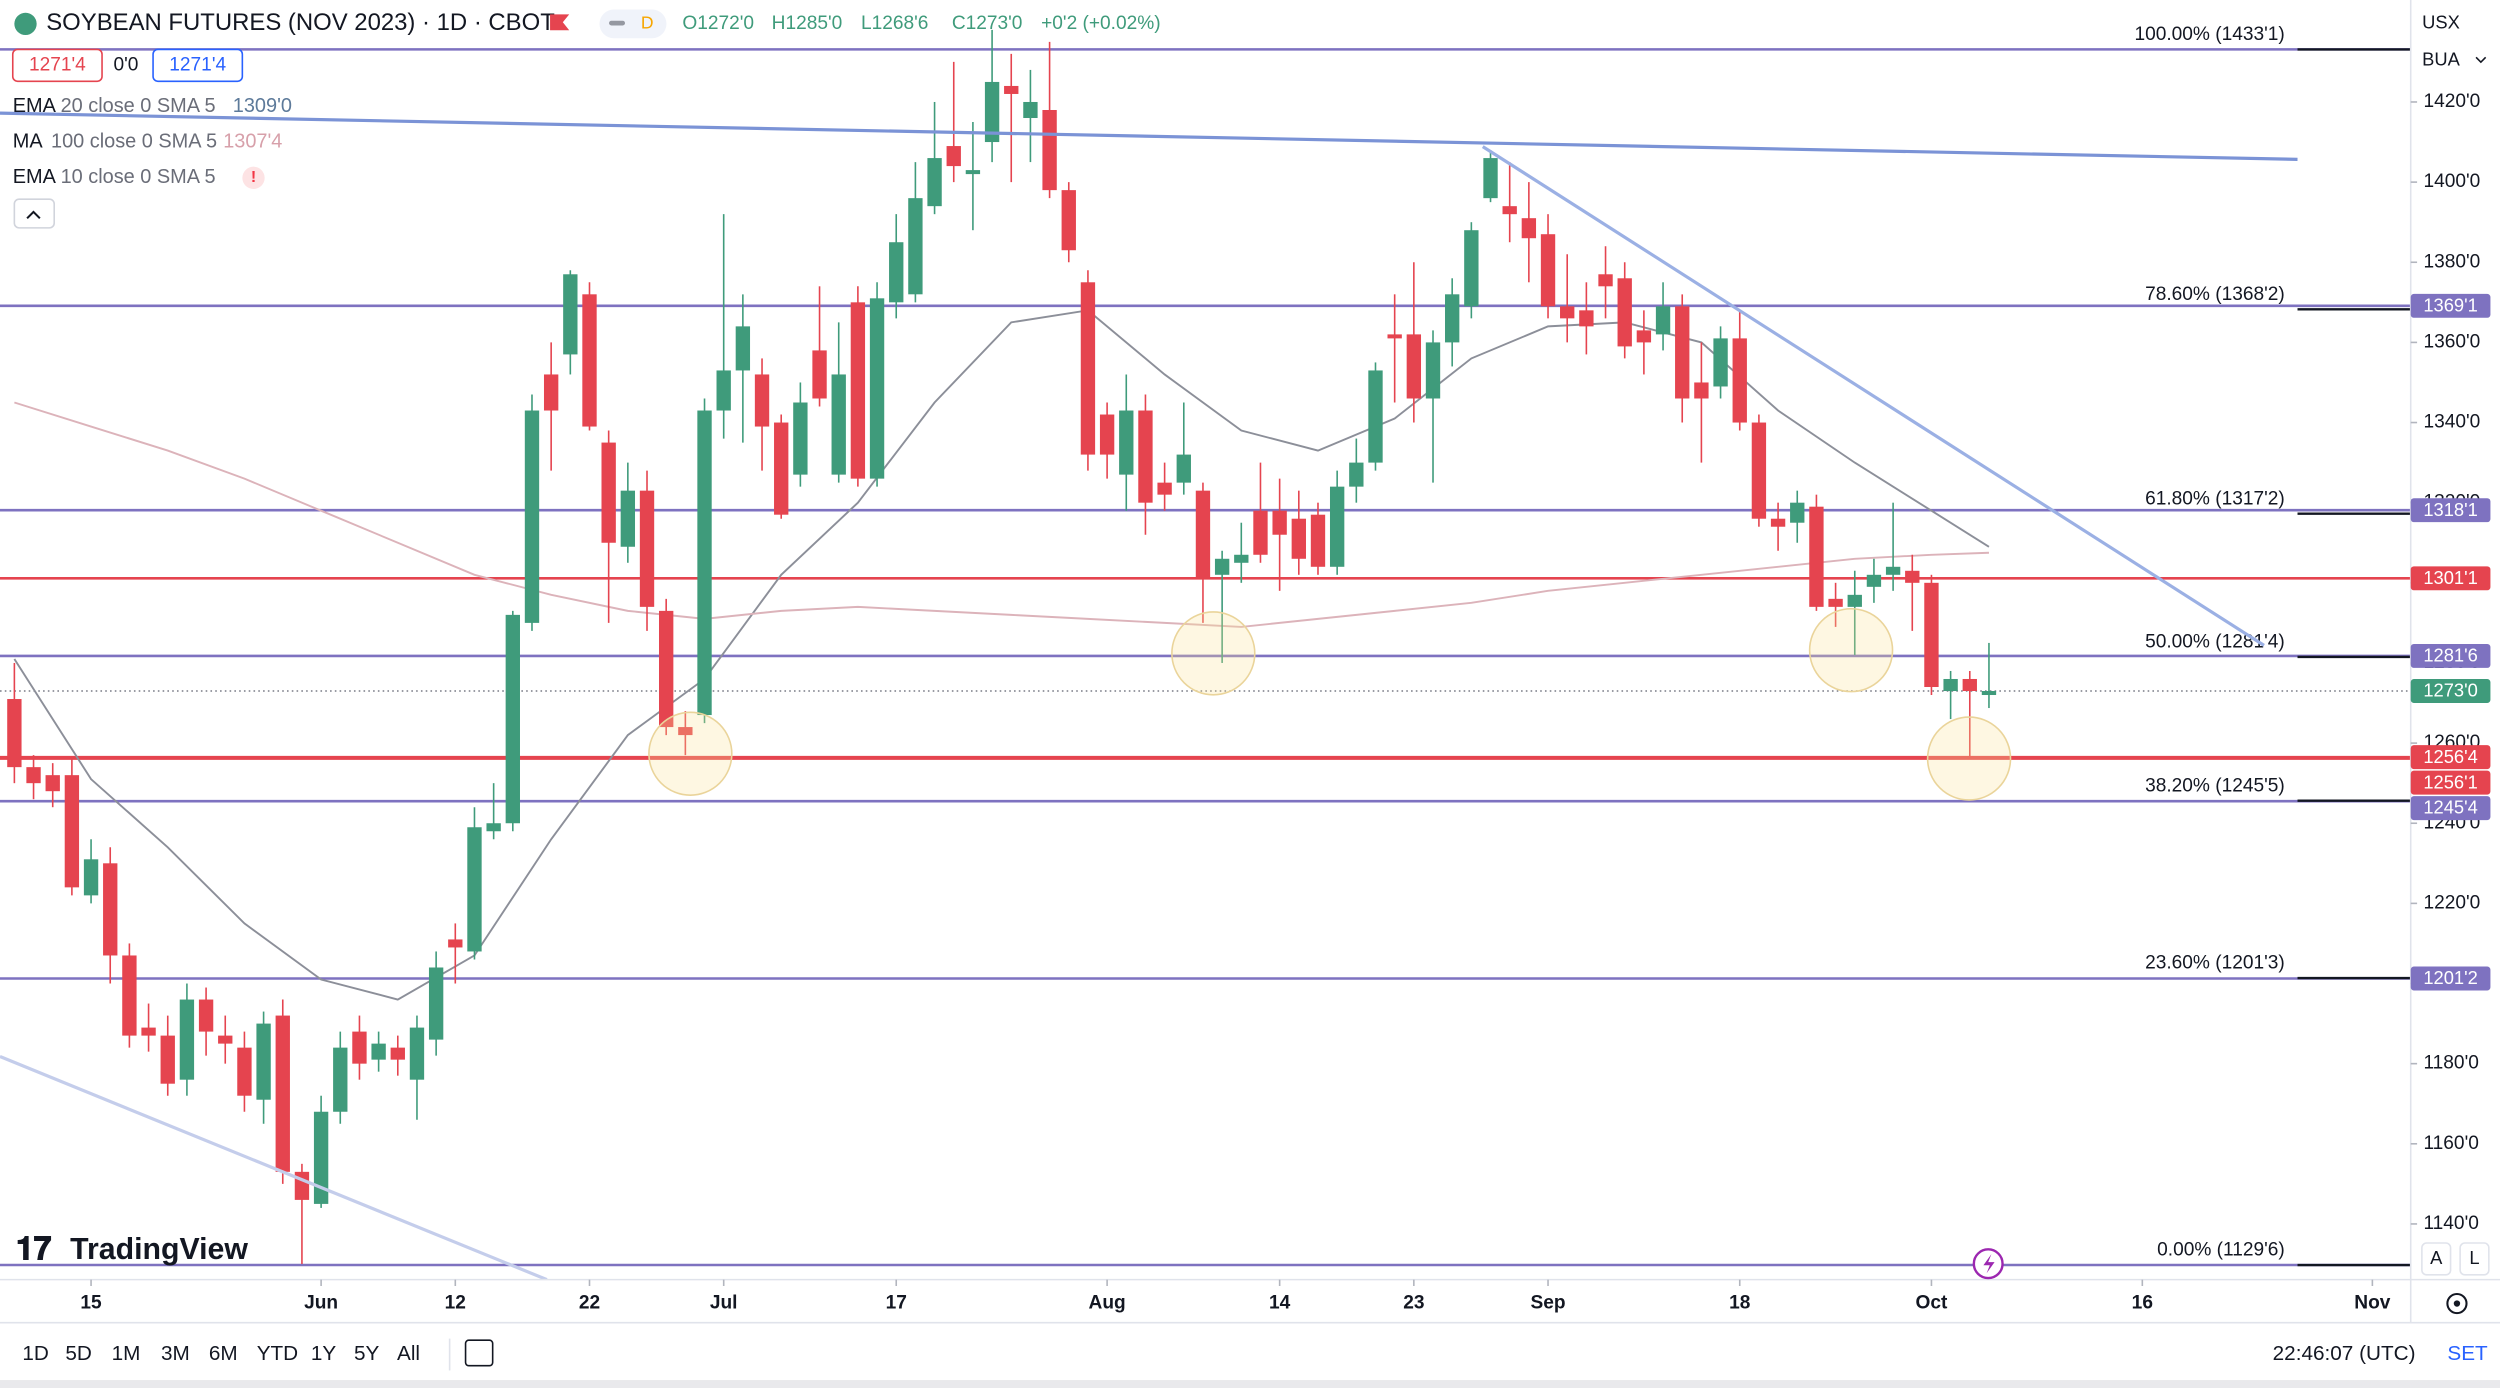 The width and height of the screenshot is (2500, 1388). Describe the element at coordinates (2467, 1353) in the screenshot. I see `session-button: SET` at that location.